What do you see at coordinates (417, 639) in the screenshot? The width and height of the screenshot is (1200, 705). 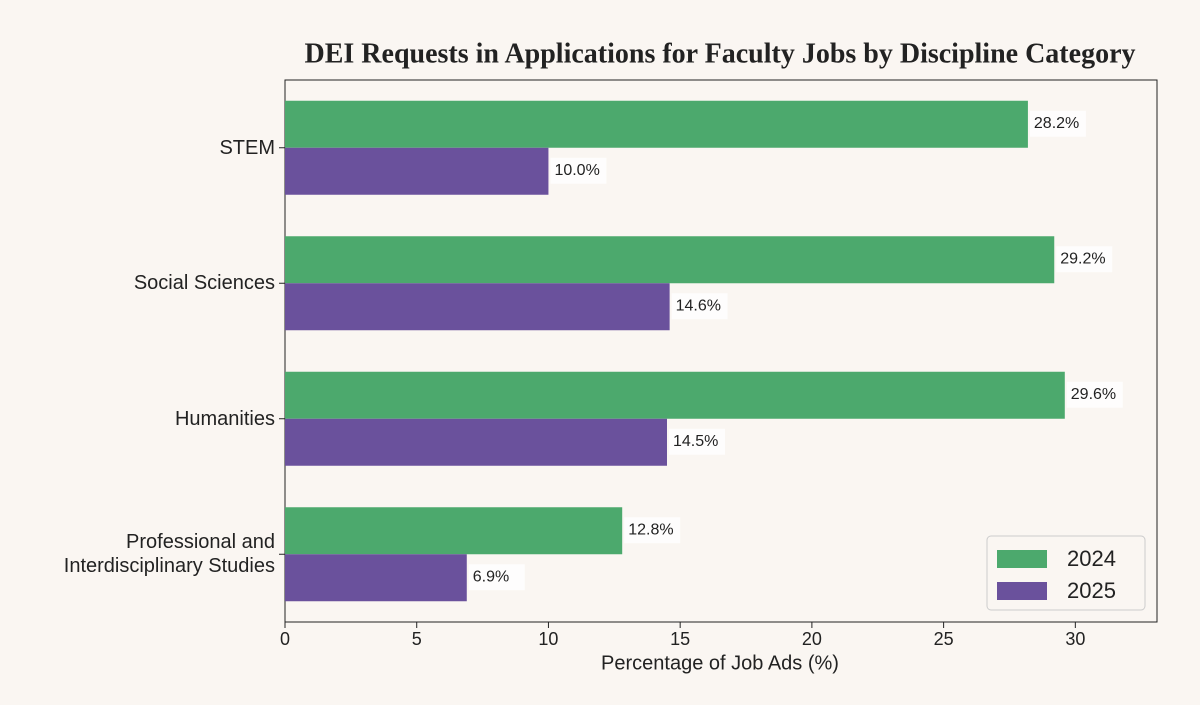 I see `x-tick-label: 5` at bounding box center [417, 639].